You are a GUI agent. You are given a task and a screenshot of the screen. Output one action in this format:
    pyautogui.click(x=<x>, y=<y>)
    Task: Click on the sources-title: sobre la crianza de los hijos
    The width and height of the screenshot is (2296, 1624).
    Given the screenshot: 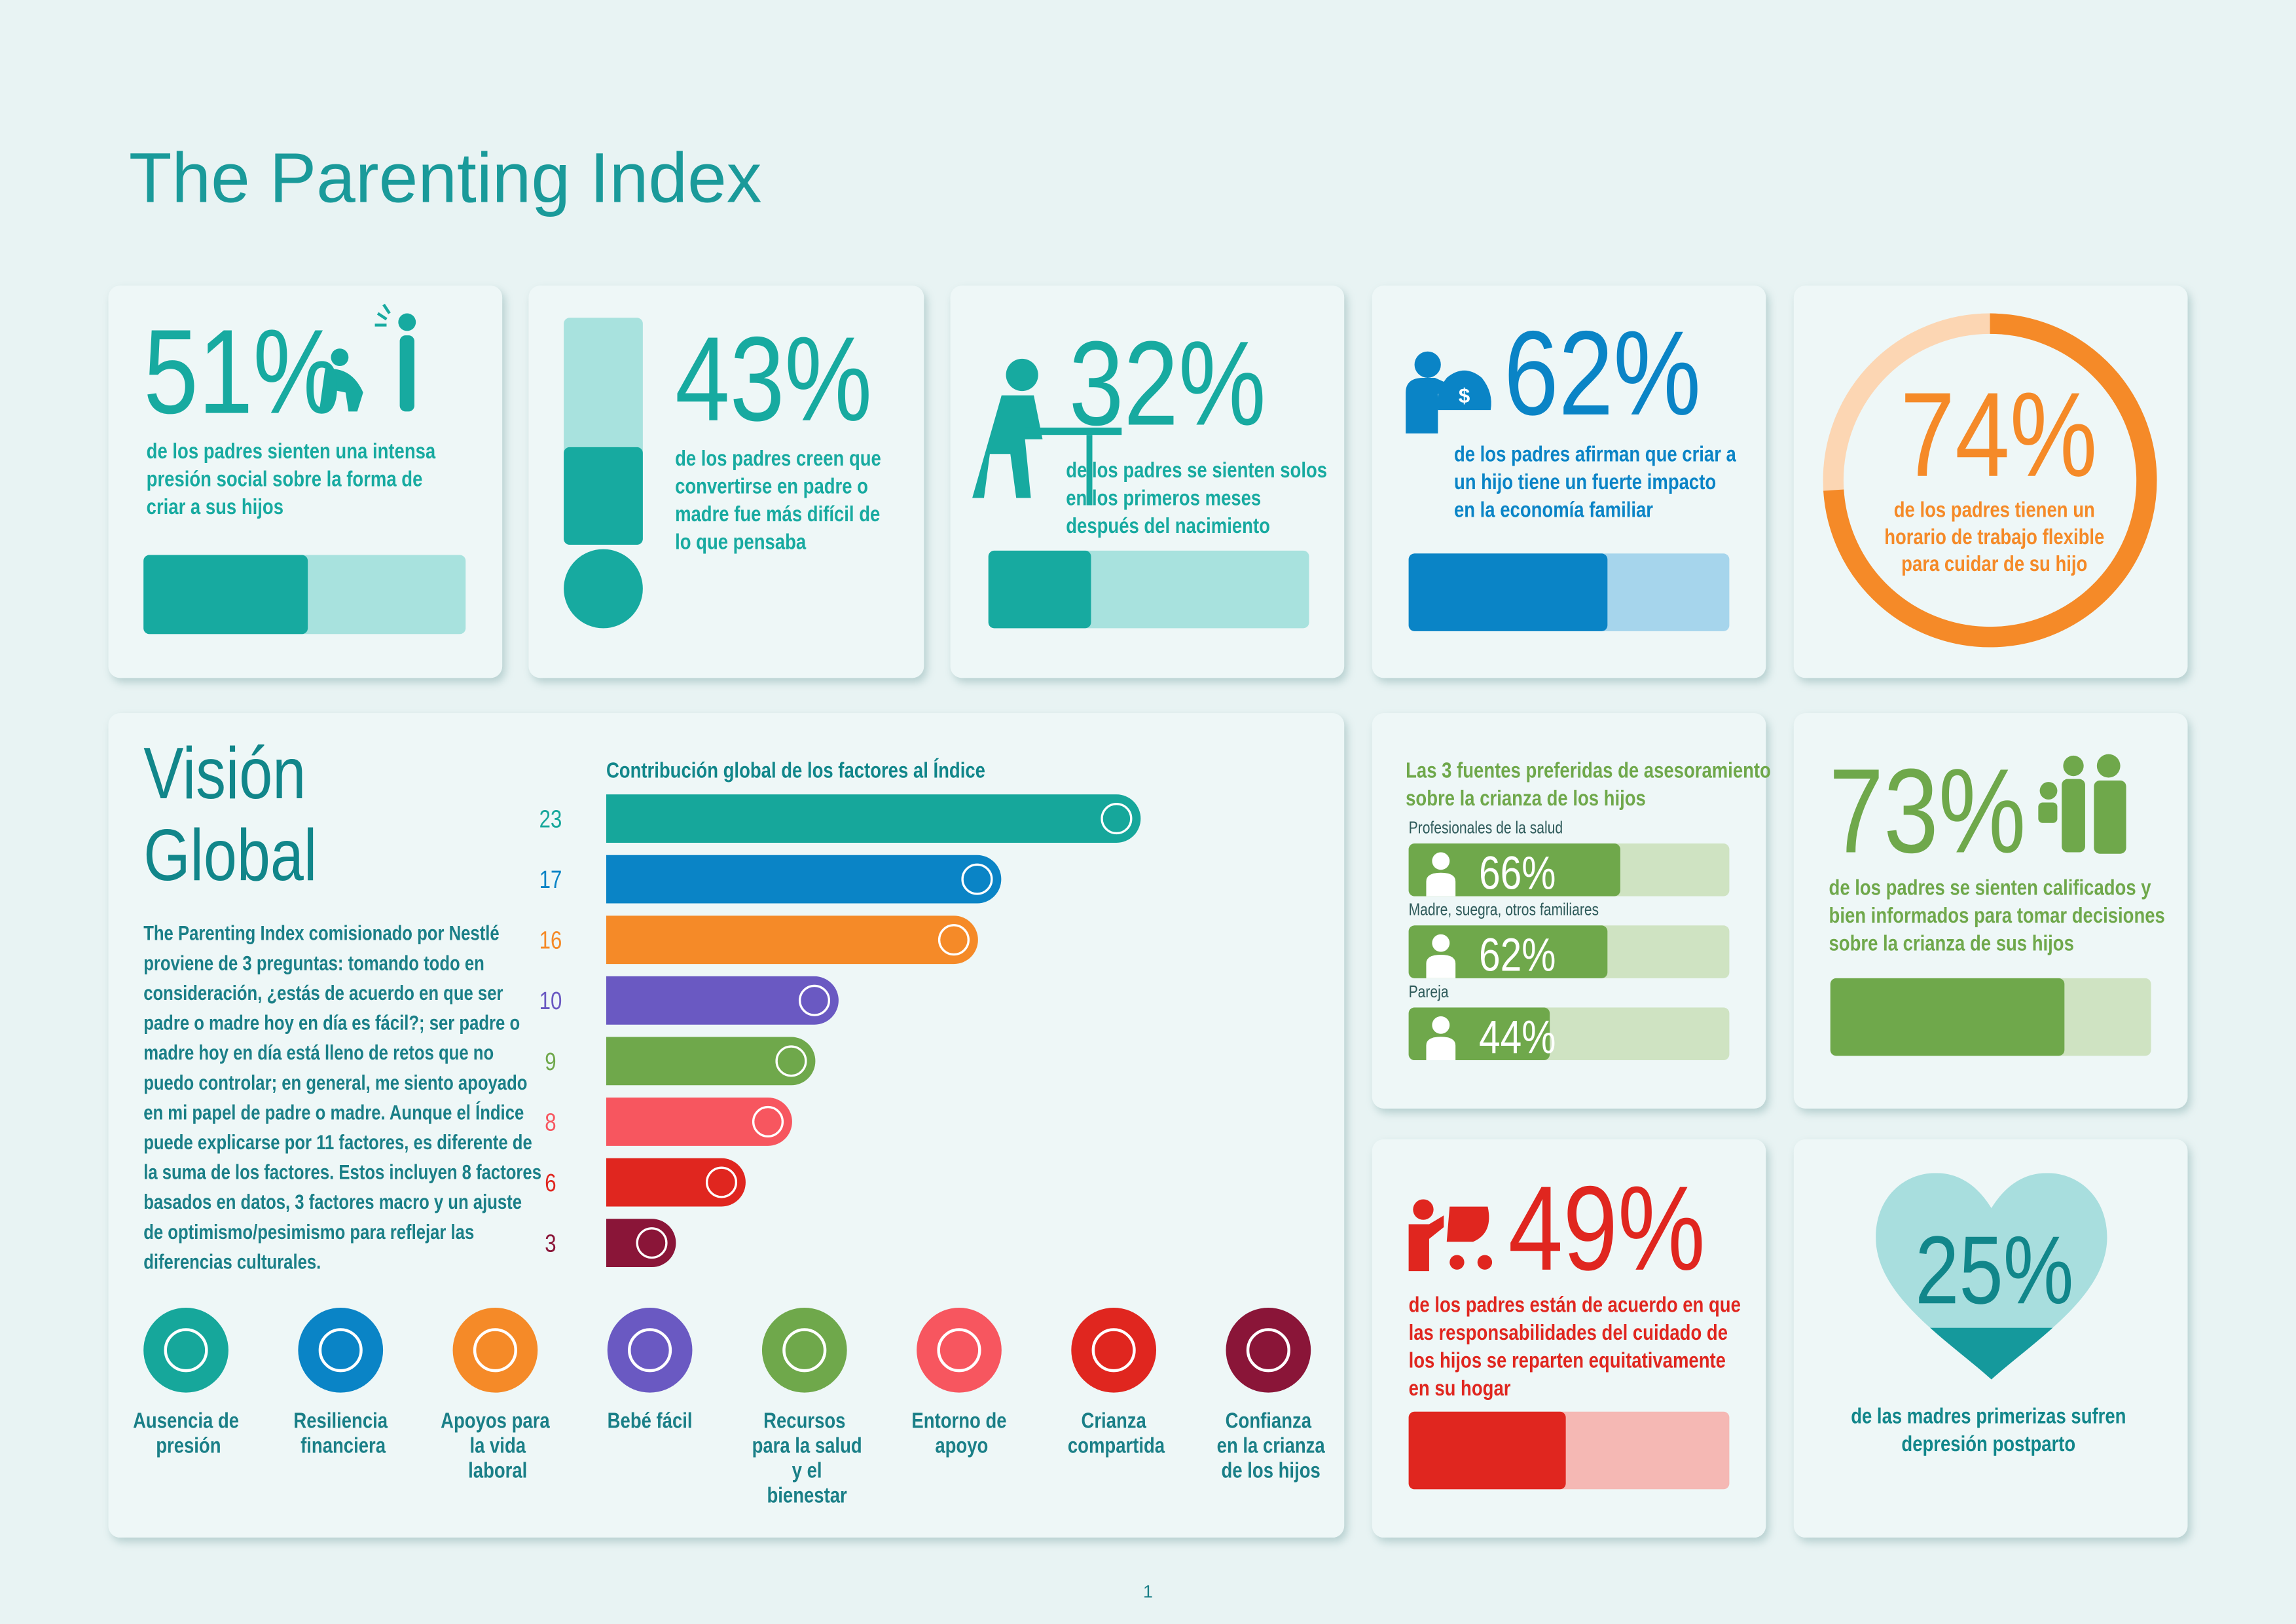 What is the action you would take?
    pyautogui.click(x=1526, y=798)
    